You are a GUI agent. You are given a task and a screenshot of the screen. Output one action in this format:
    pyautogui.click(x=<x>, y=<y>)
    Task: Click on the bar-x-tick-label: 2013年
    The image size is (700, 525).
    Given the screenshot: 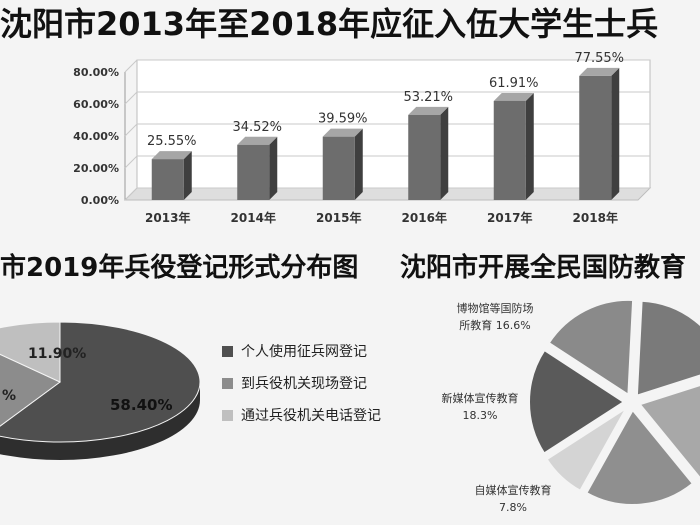 What is the action you would take?
    pyautogui.click(x=167, y=217)
    